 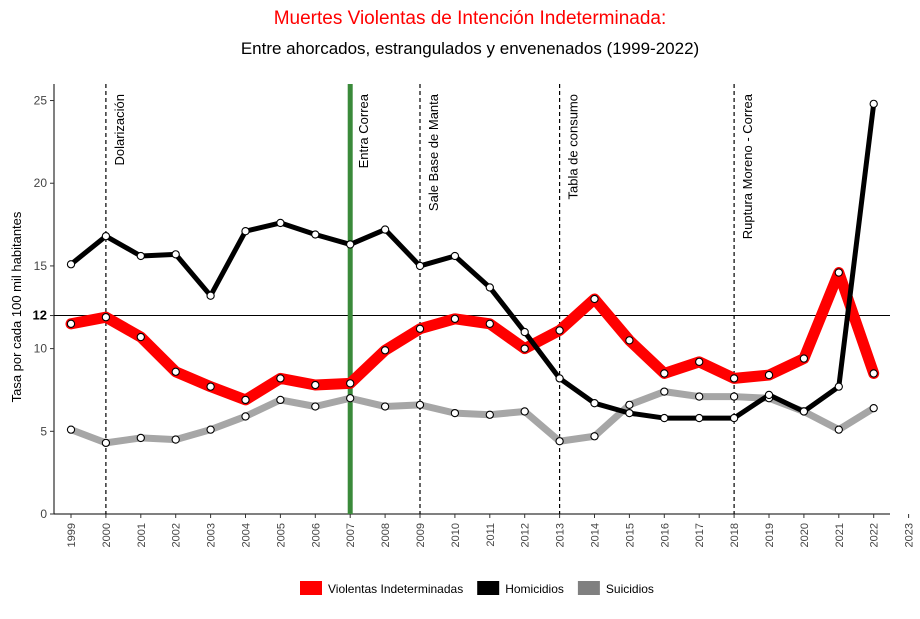 What do you see at coordinates (534, 589) in the screenshot?
I see `legend-label: Homicidios` at bounding box center [534, 589].